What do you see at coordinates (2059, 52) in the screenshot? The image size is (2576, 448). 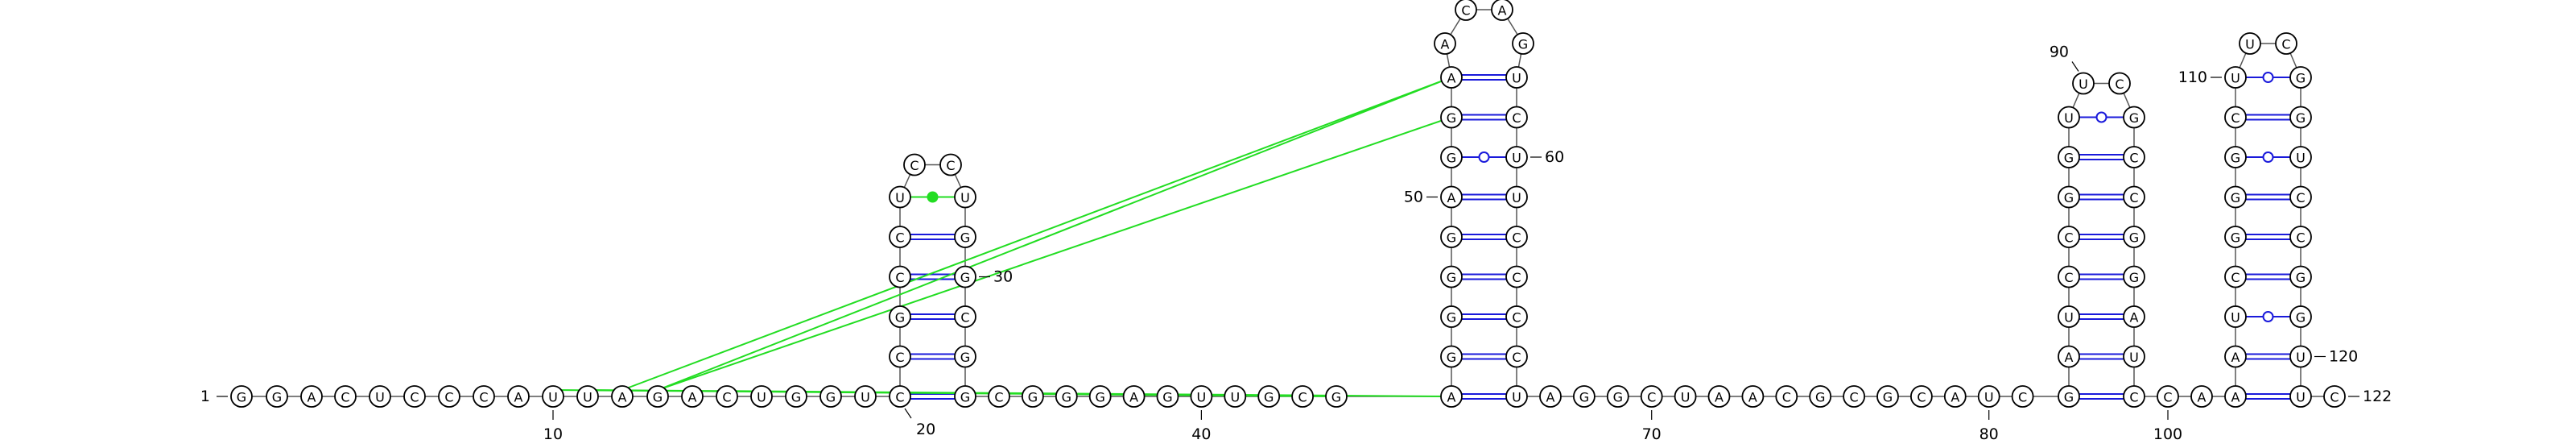 I see `svg-text: 90` at bounding box center [2059, 52].